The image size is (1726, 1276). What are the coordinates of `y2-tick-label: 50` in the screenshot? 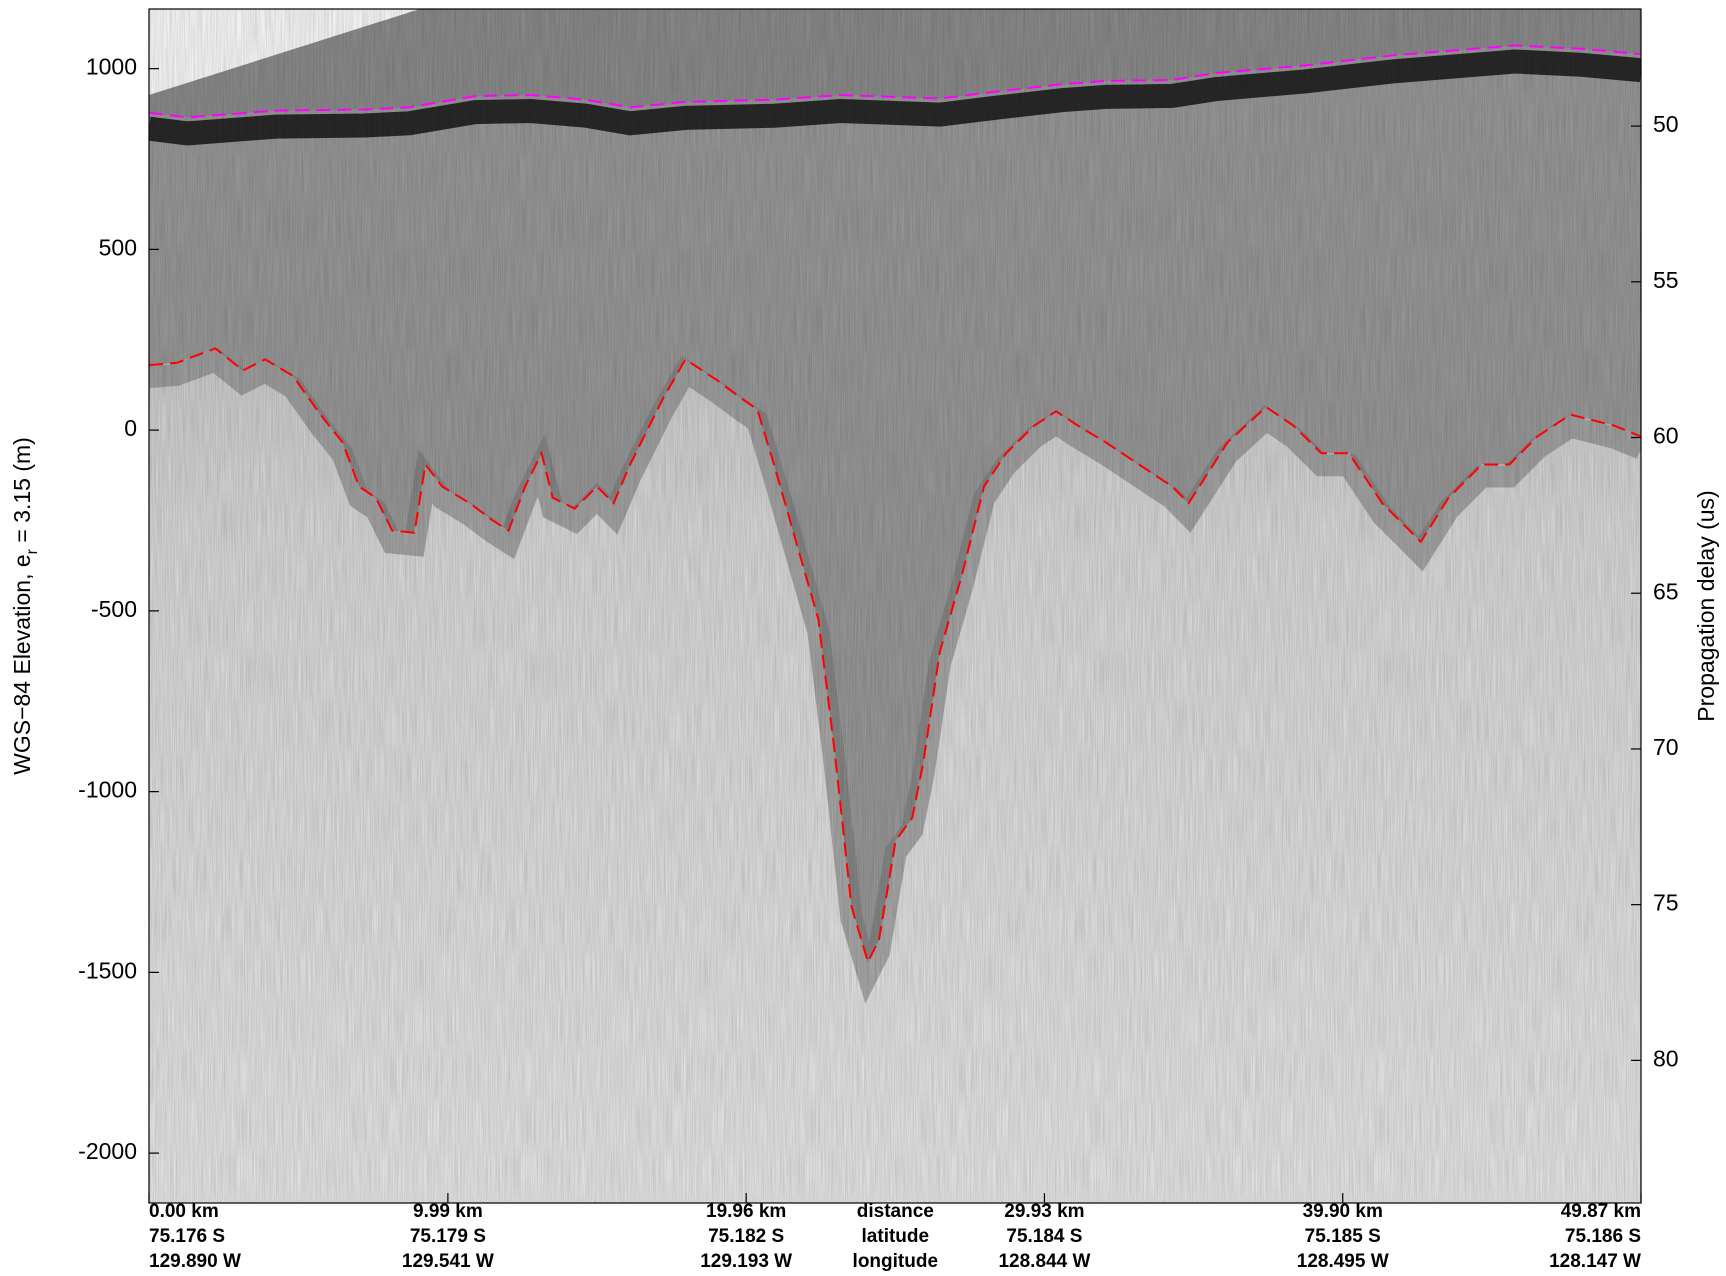 It's located at (1666, 124).